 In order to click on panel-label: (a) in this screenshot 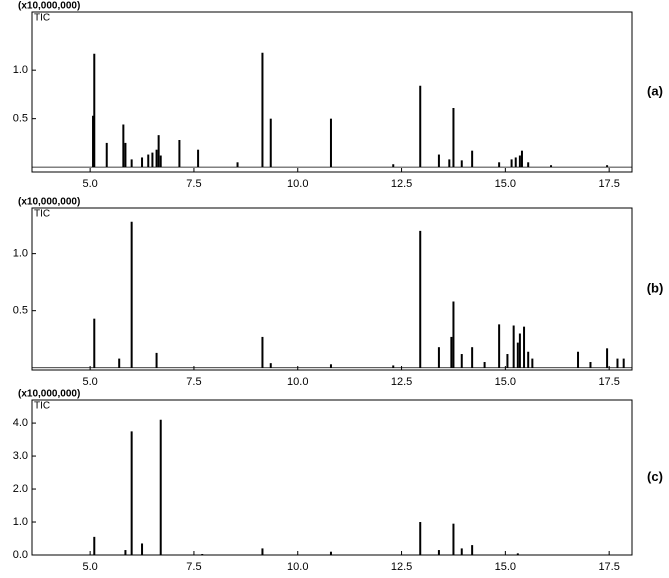, I will do `click(655, 90)`.